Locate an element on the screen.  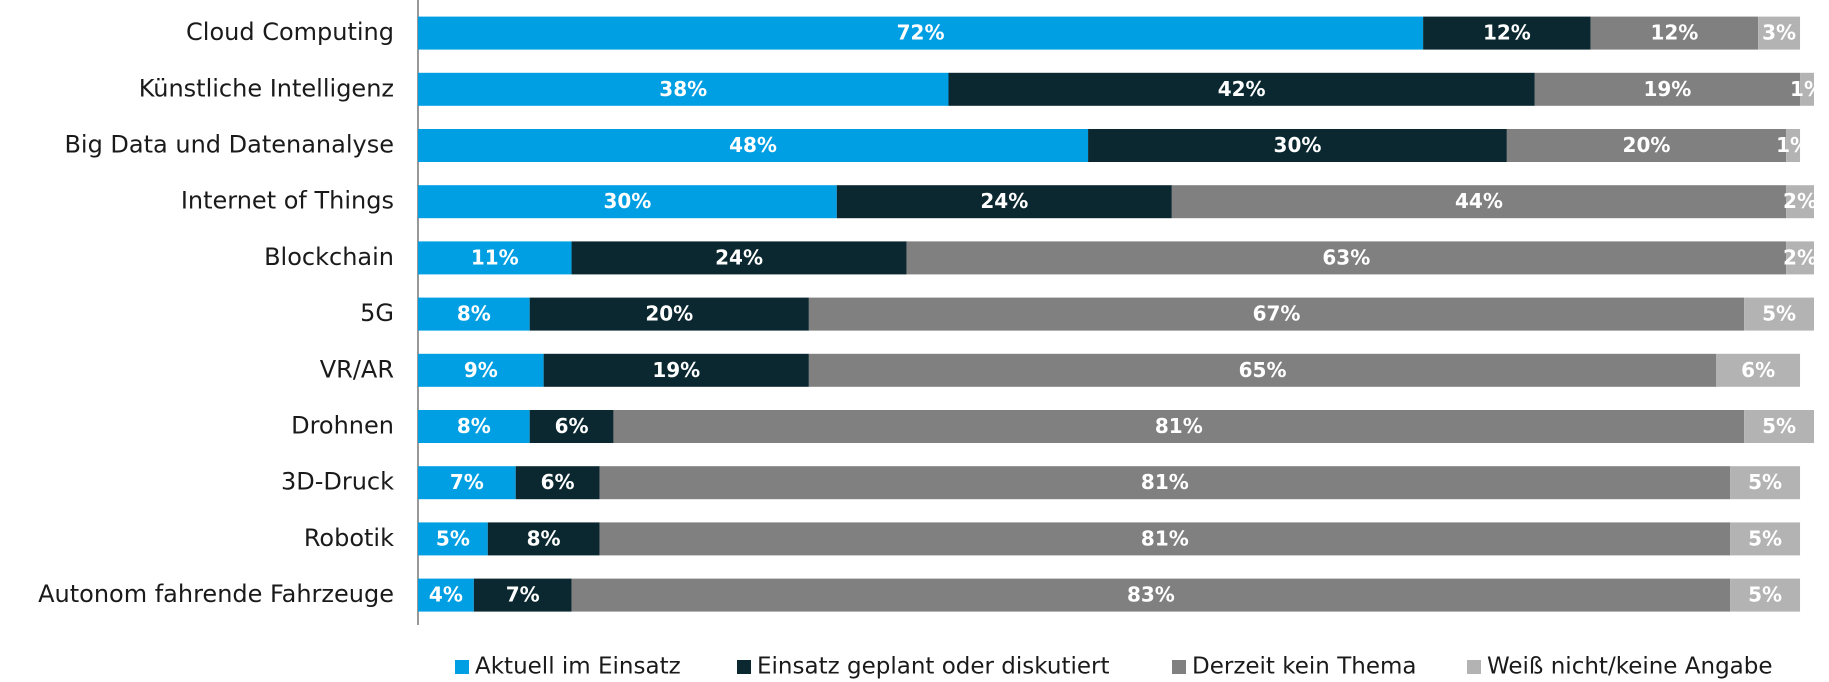
legend-label: Weiß nicht/keine Angabe is located at coordinates (1630, 667).